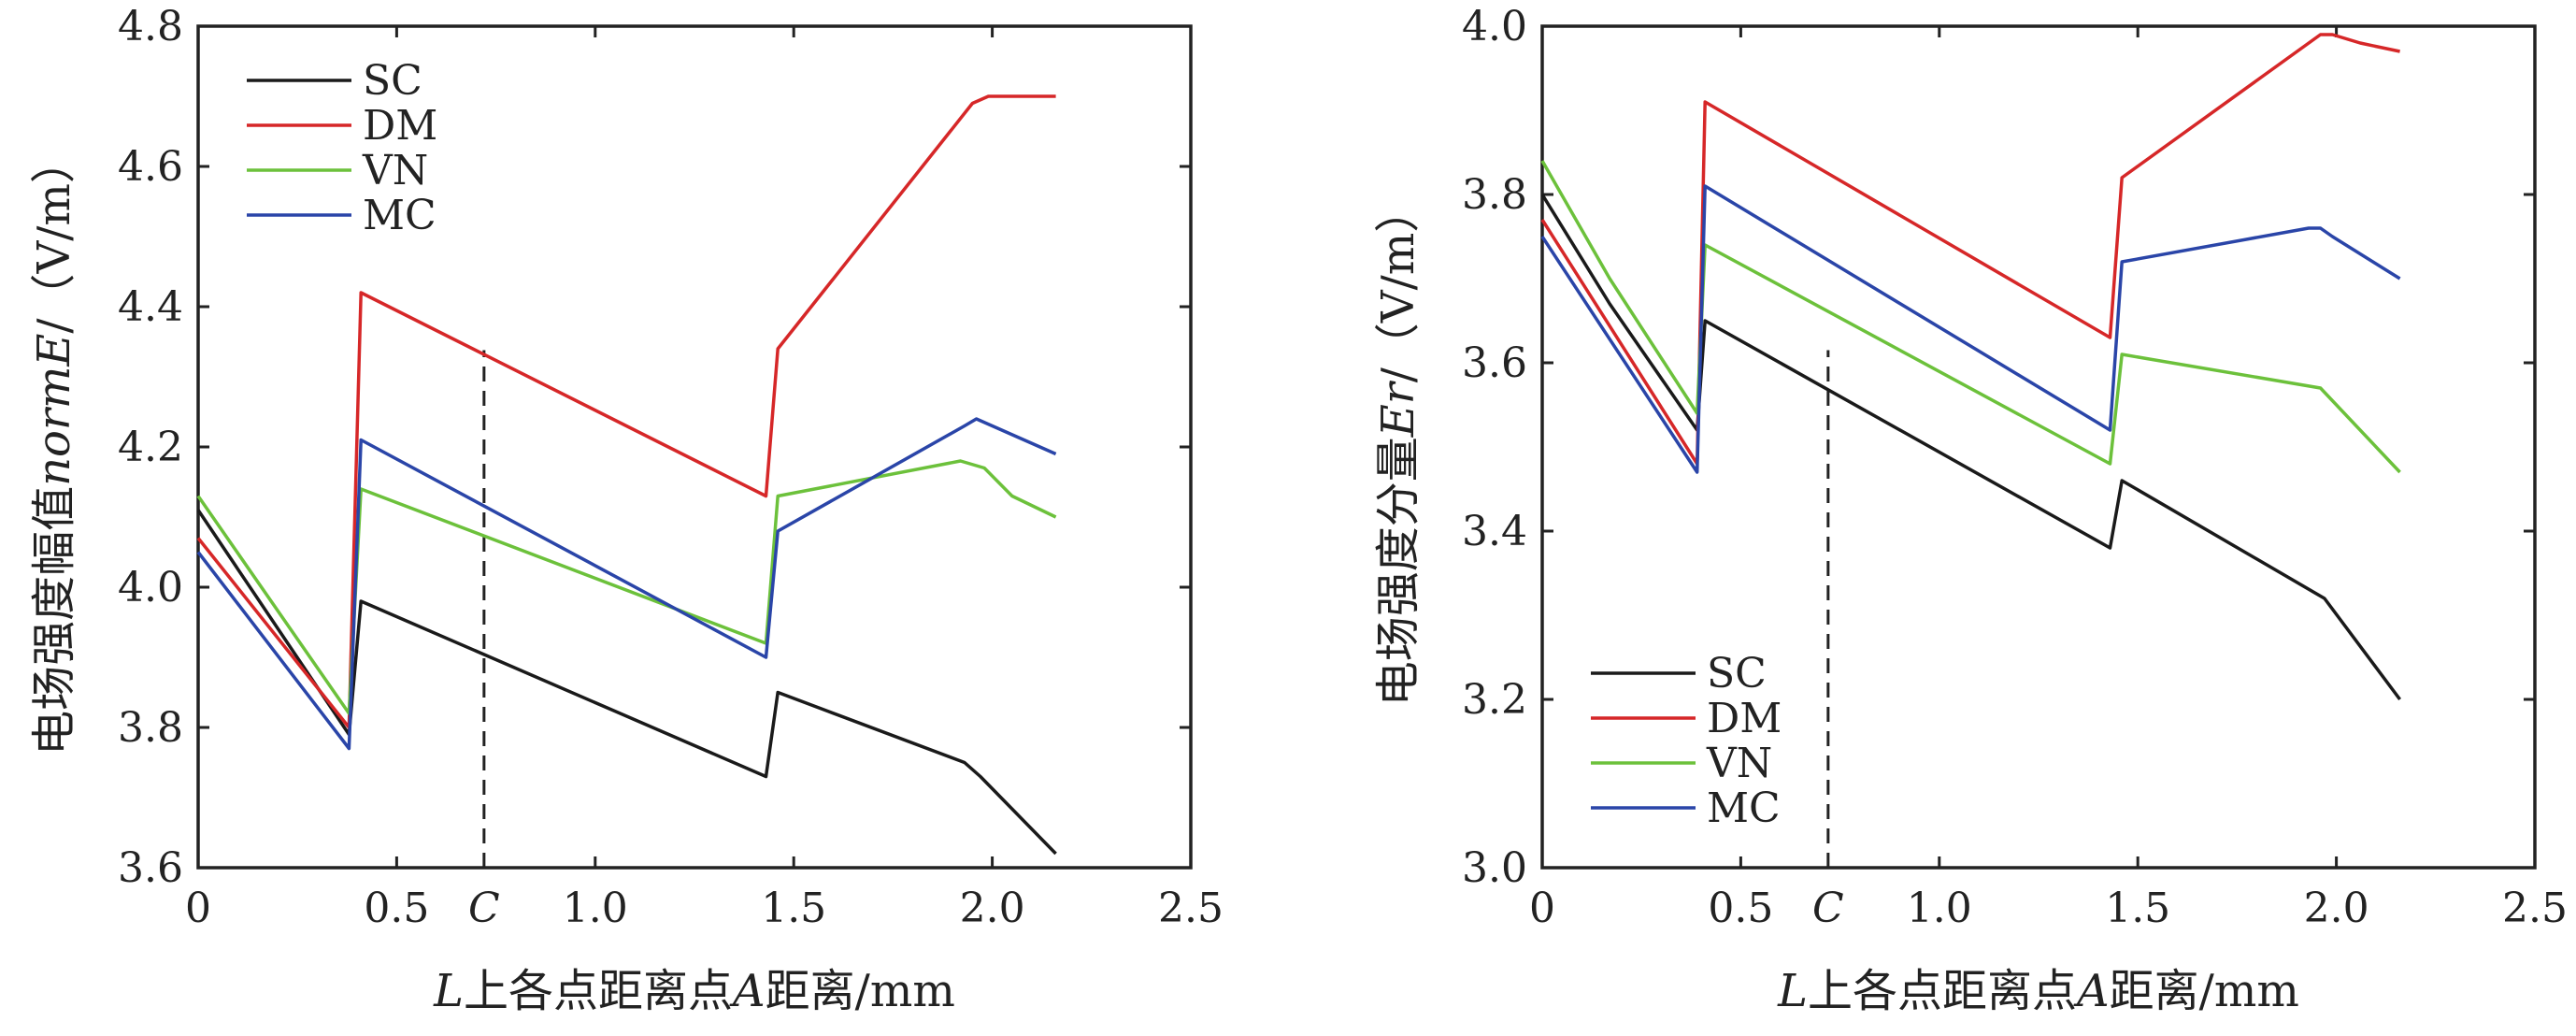 The width and height of the screenshot is (2576, 1036). I want to click on y-tick-label: 4.8, so click(150, 26).